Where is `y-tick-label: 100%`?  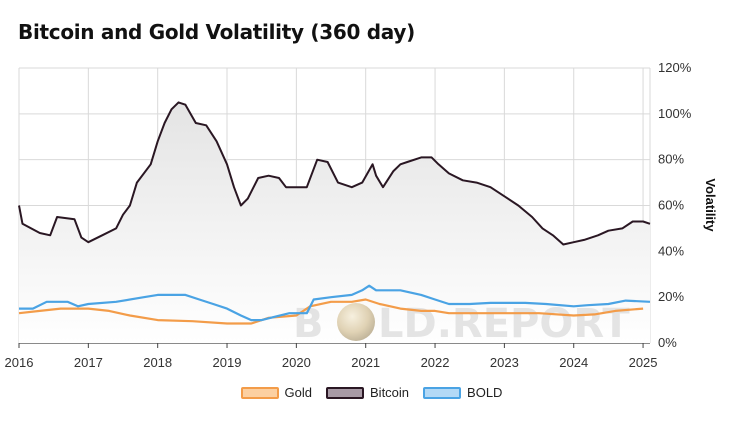 y-tick-label: 100% is located at coordinates (675, 113).